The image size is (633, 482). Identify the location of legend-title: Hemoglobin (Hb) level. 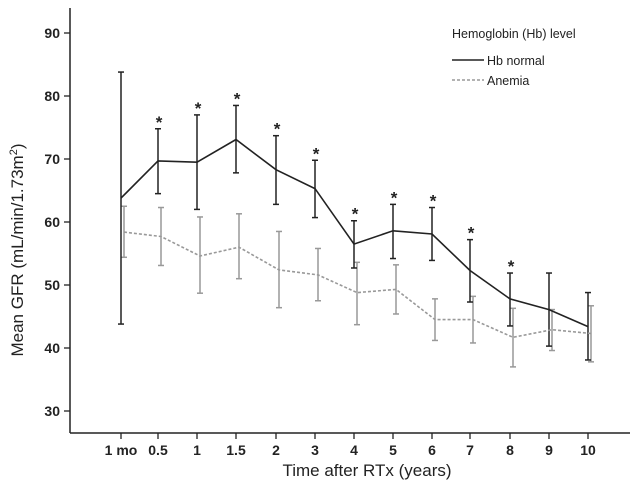
(514, 34).